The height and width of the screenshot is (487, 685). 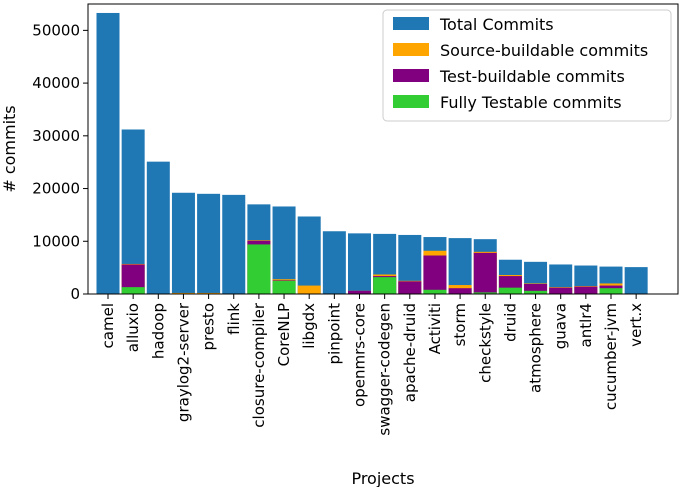 What do you see at coordinates (561, 279) in the screenshot?
I see `bar-total-commits-guava` at bounding box center [561, 279].